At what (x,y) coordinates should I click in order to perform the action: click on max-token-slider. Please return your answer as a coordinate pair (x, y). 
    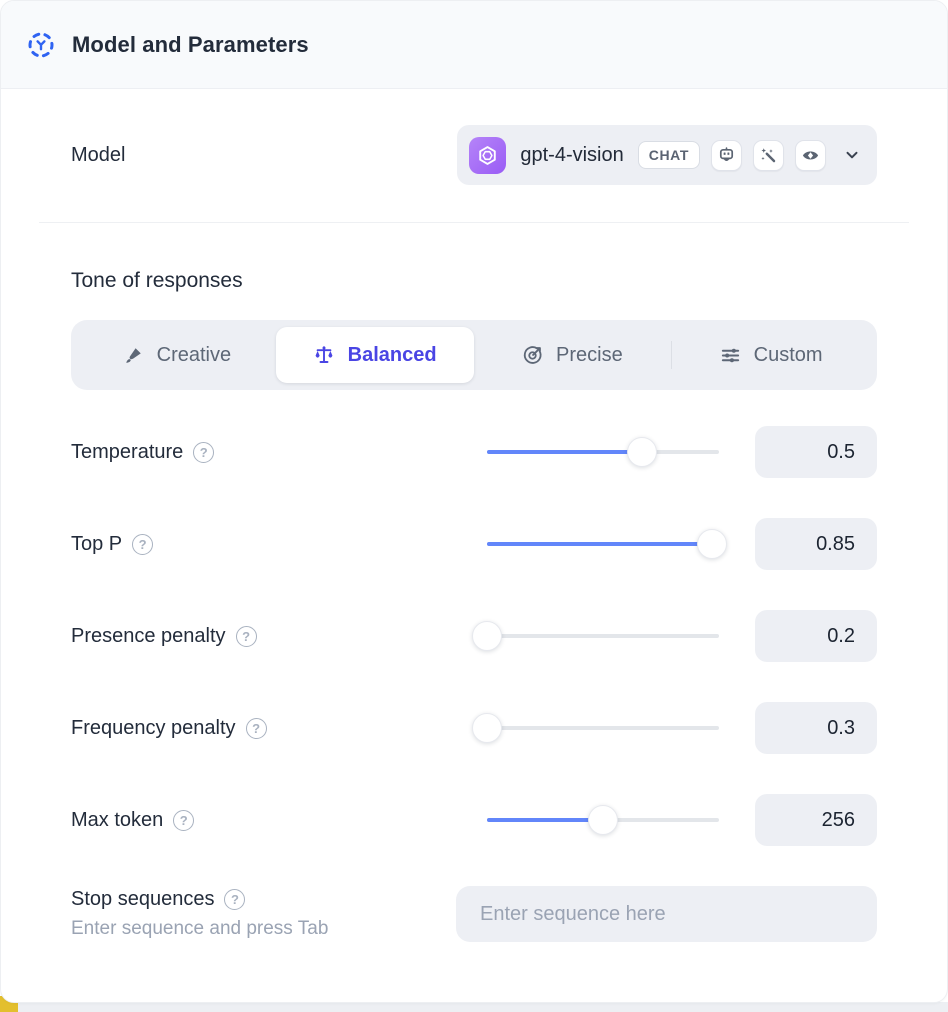
    Looking at the image, I should click on (603, 820).